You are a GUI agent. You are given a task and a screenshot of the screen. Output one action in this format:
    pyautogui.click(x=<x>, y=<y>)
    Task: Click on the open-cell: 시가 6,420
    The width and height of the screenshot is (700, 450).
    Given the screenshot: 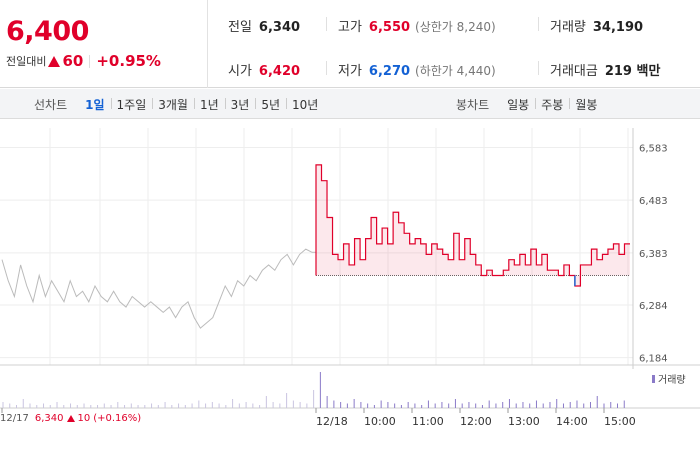 What is the action you would take?
    pyautogui.click(x=264, y=69)
    